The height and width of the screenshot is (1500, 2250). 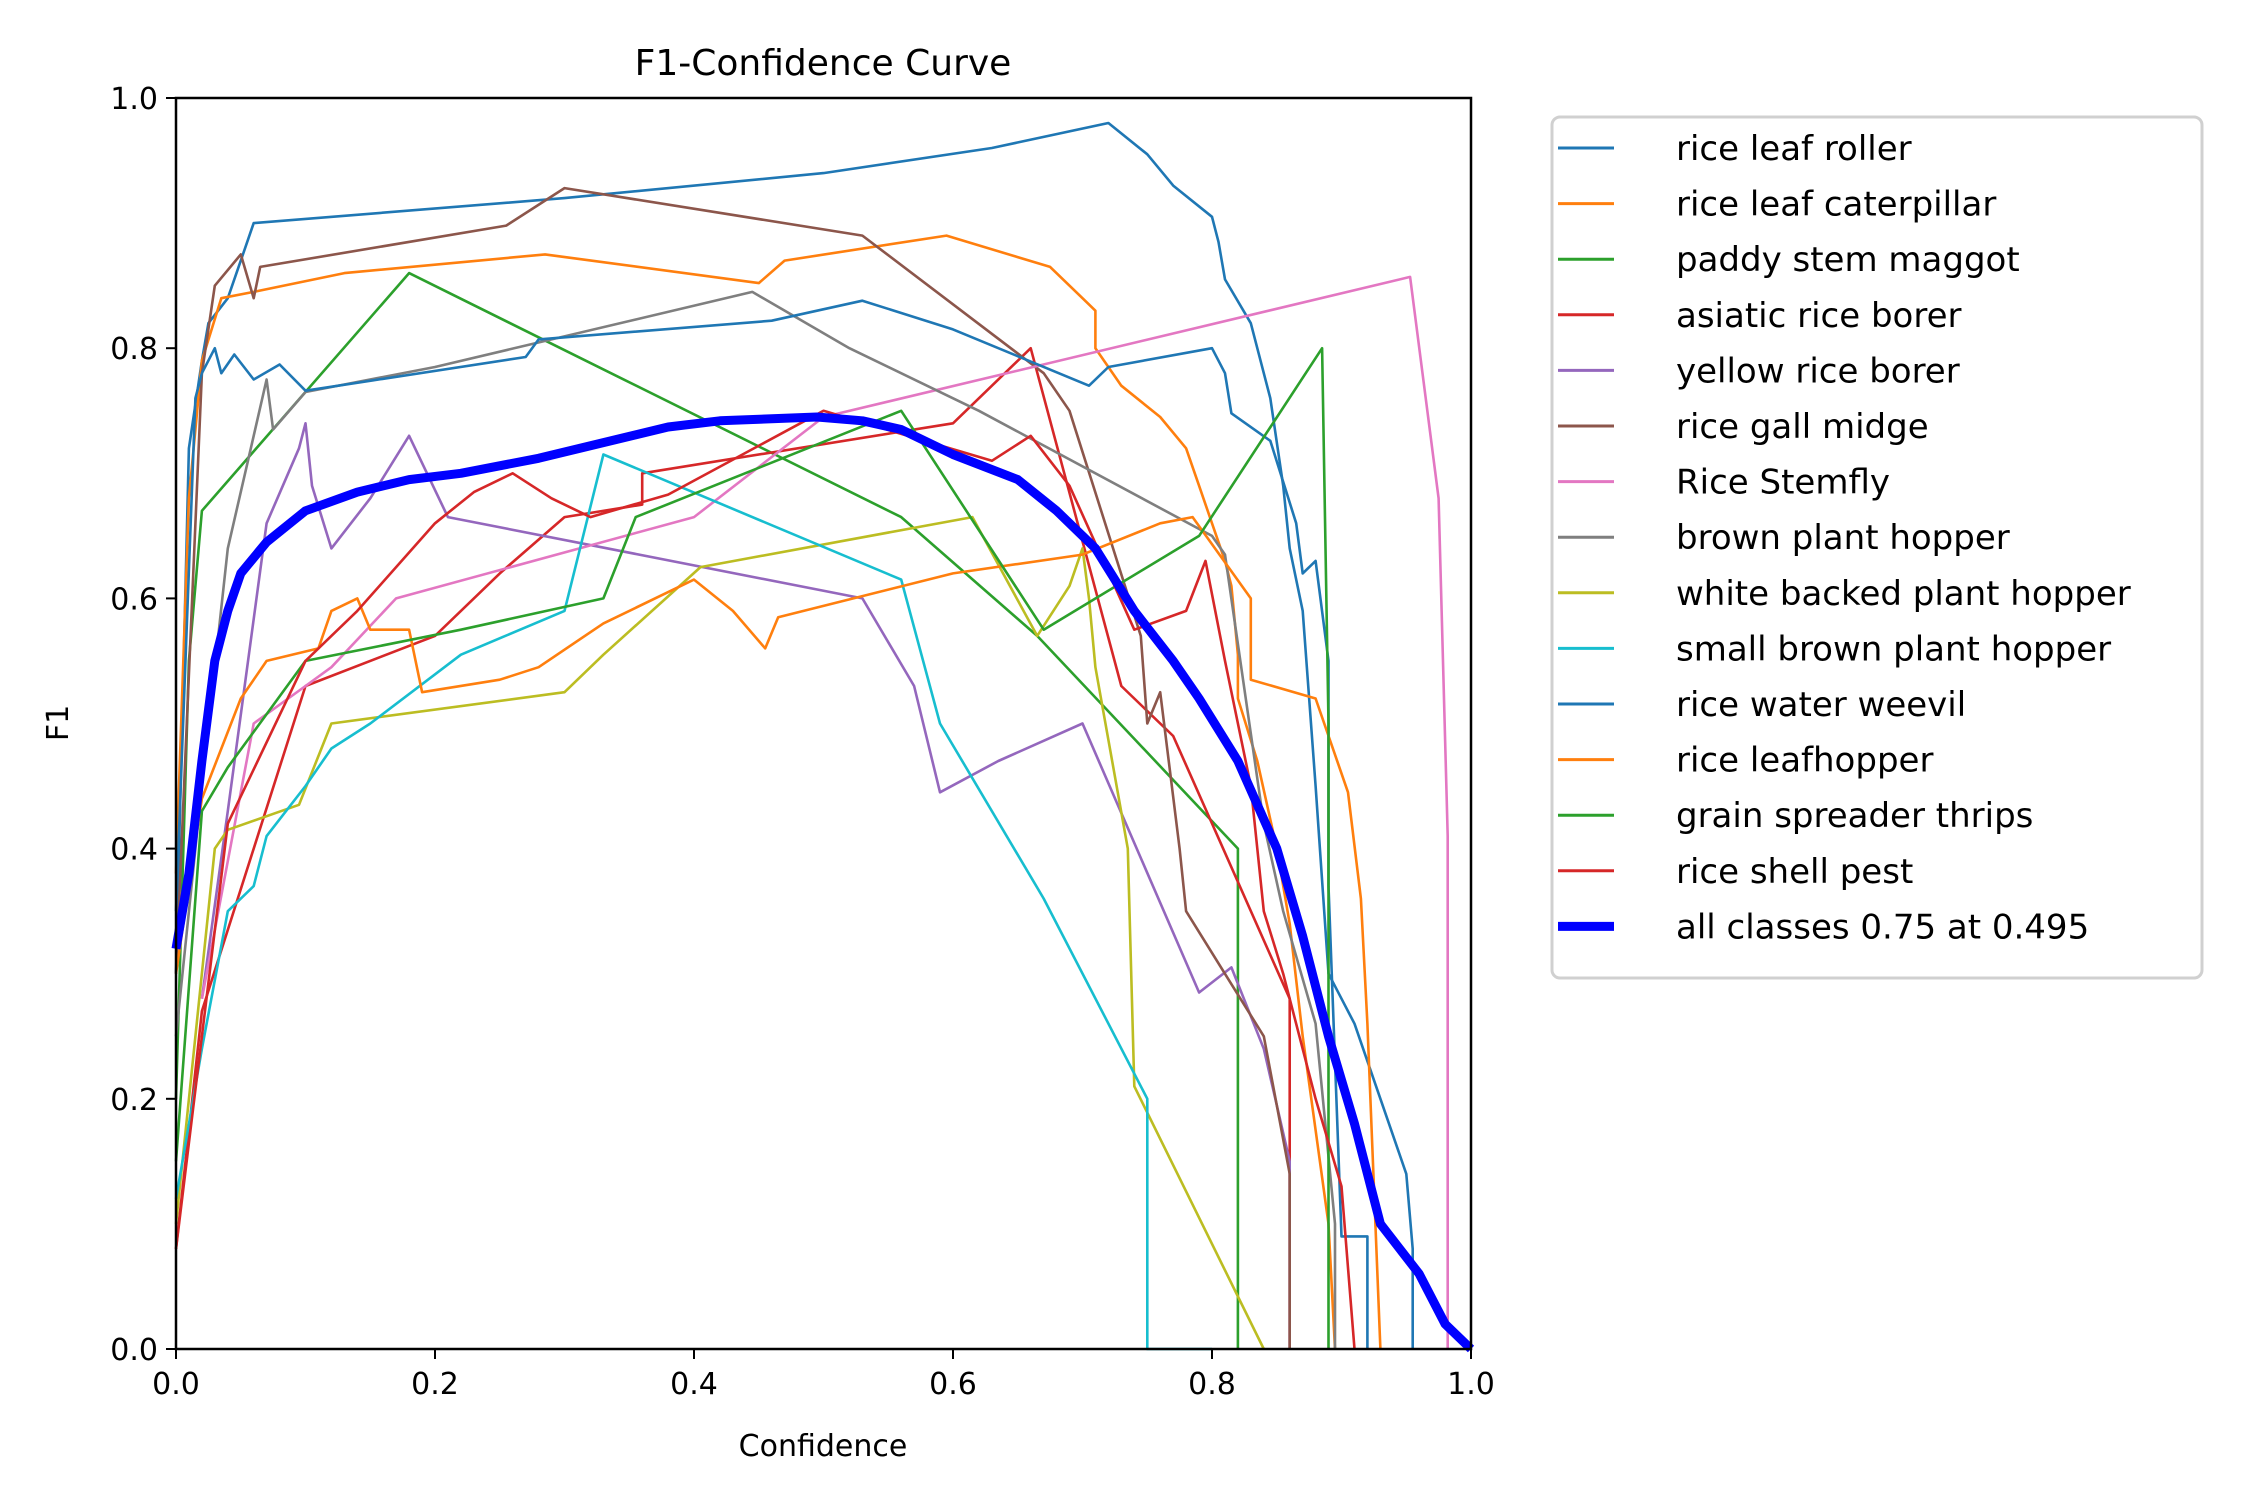 I want to click on legend-item: rice leafhopper, so click(x=1745, y=761).